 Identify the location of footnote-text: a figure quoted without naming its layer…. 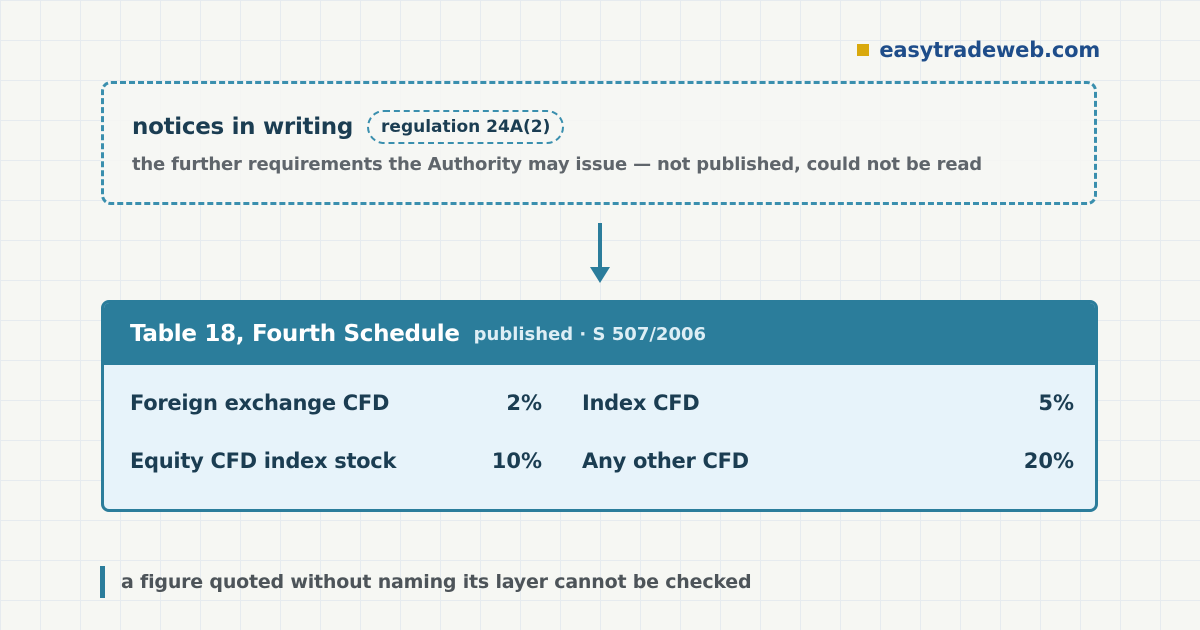
(436, 582).